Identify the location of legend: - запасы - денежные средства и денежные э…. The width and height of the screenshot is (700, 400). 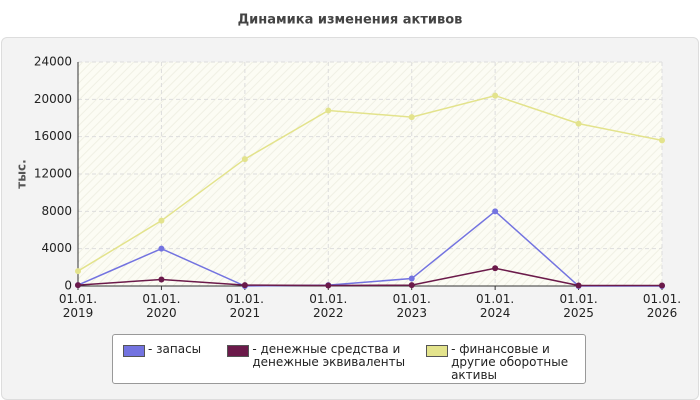
(349, 359).